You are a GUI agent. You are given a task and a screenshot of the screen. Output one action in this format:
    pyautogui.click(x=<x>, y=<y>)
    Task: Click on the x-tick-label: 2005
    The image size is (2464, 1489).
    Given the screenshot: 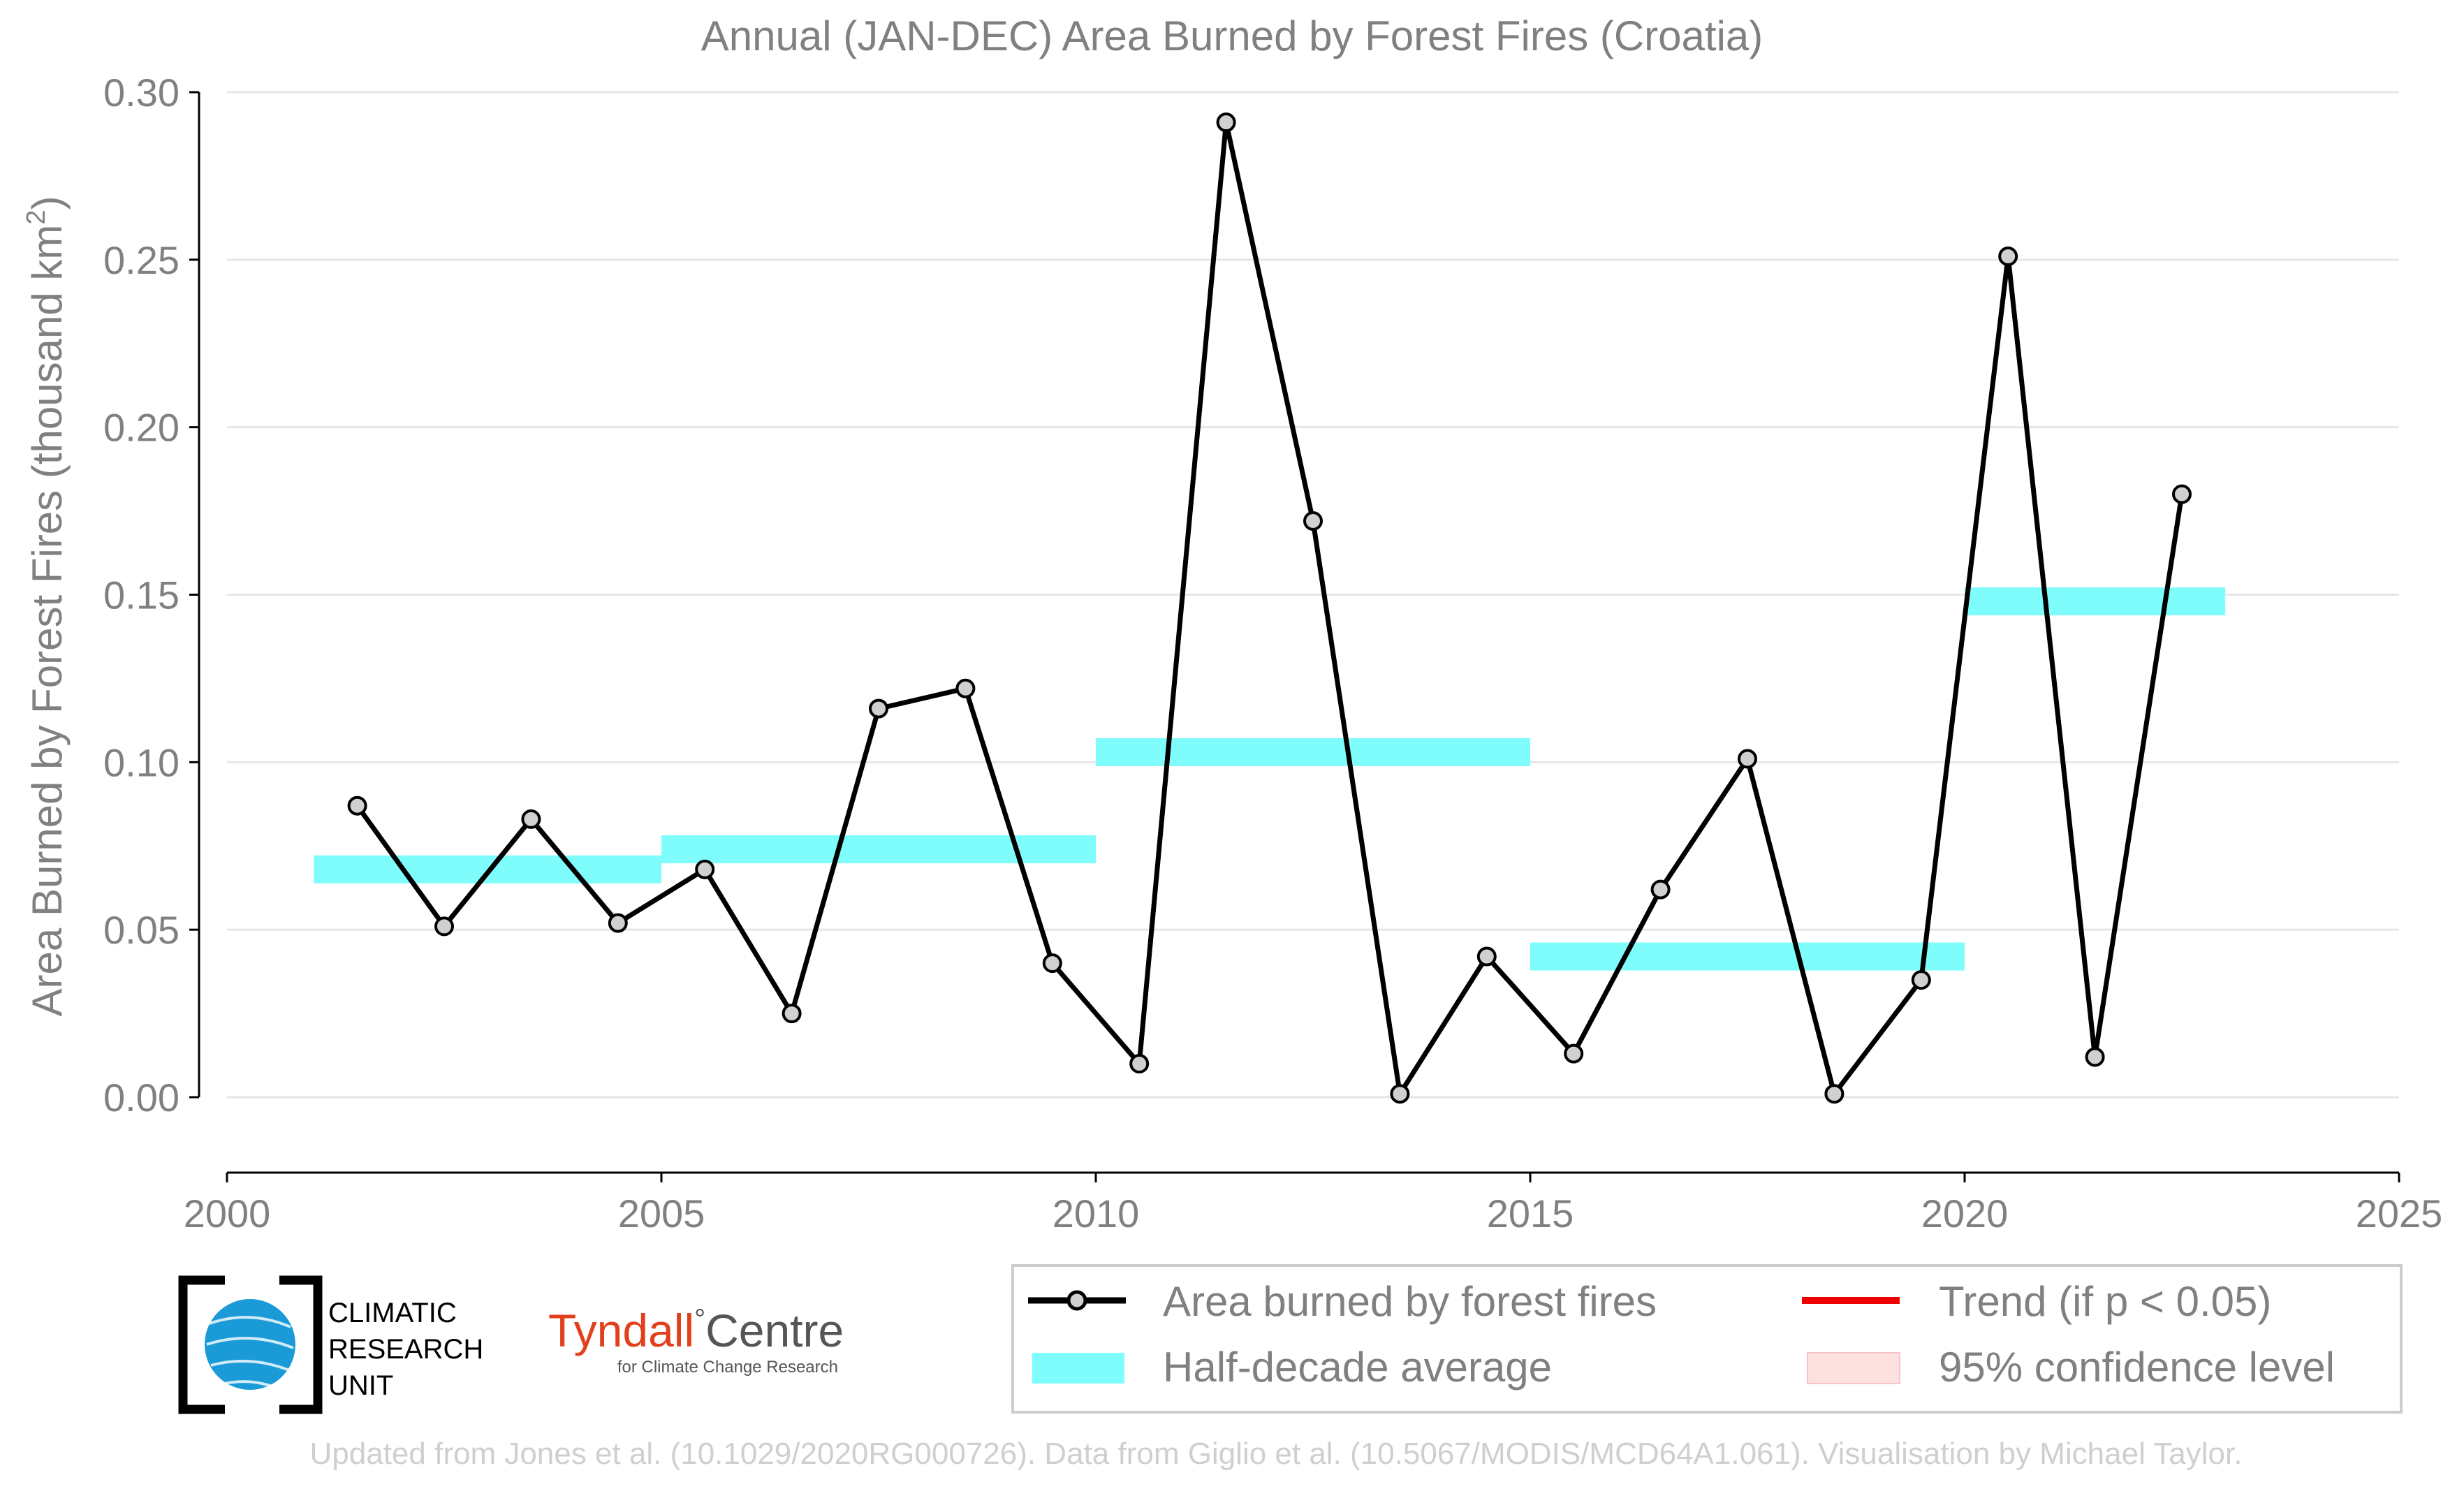 What is the action you would take?
    pyautogui.click(x=661, y=1213)
    